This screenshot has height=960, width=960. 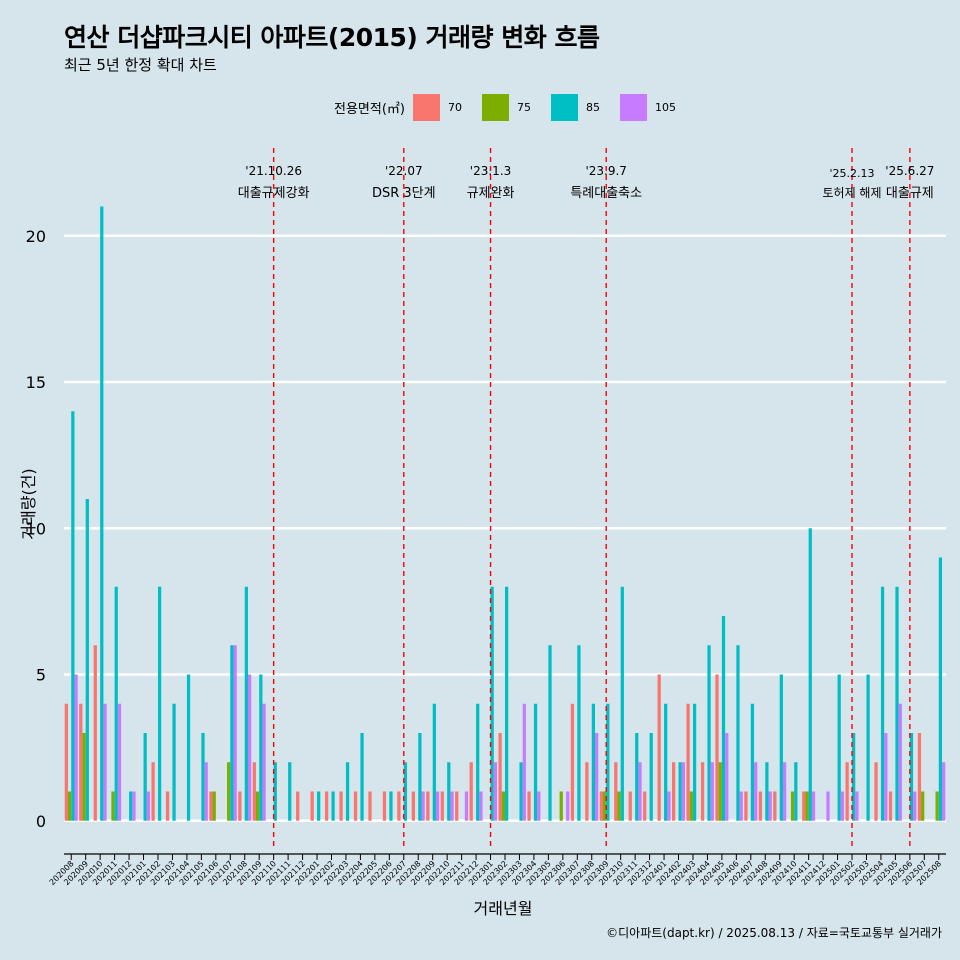 I want to click on event-desc-label: 특례대출축소, so click(x=606, y=193).